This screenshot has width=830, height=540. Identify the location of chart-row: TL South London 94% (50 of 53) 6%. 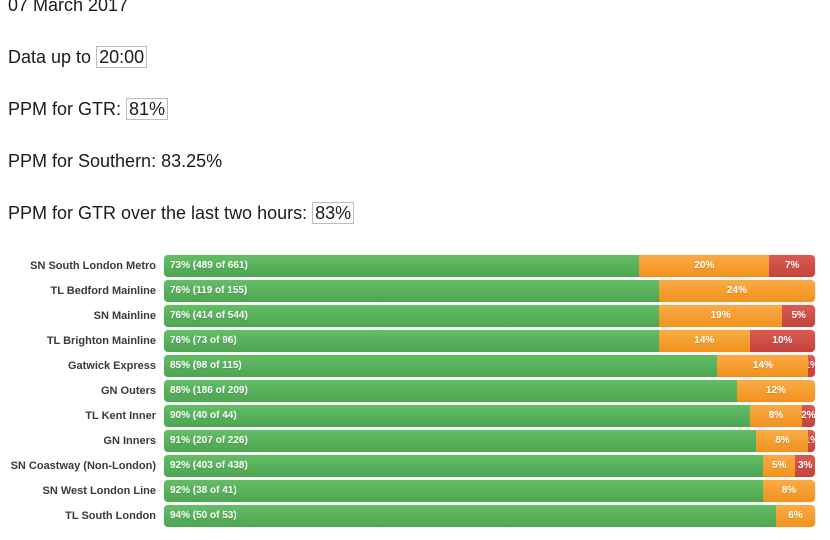
(415, 515).